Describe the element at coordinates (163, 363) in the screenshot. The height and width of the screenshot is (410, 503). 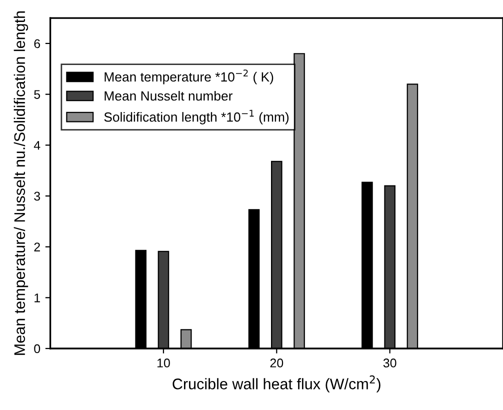
I see `x-tick-label: 10` at that location.